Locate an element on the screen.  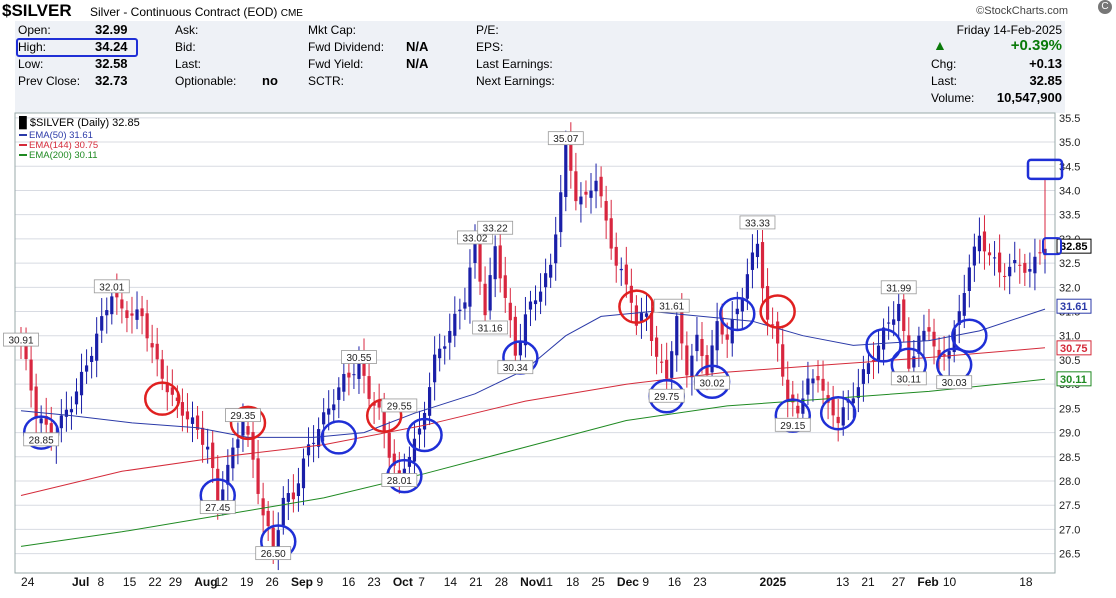
value-label: 31.61 is located at coordinates (671, 307).